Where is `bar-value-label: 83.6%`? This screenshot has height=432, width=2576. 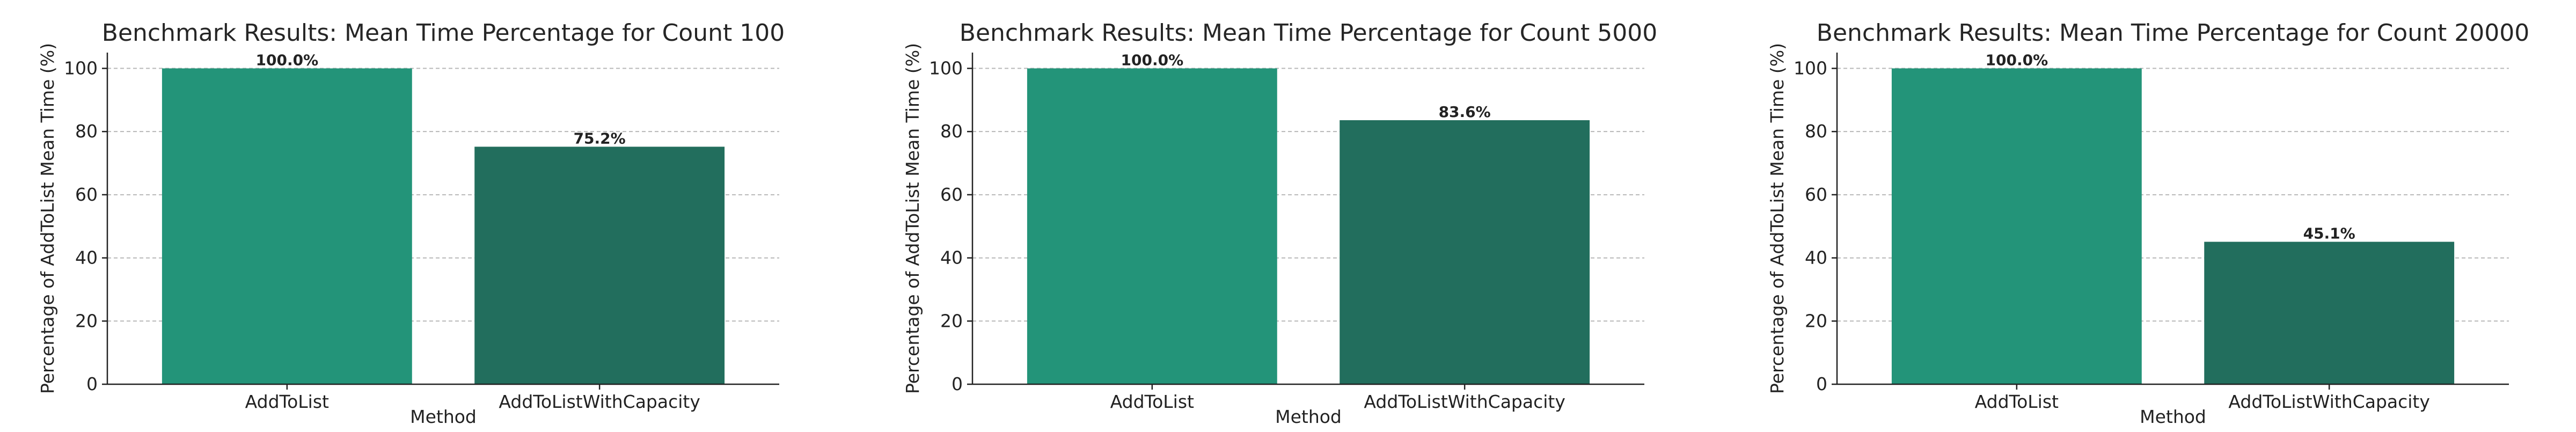
bar-value-label: 83.6% is located at coordinates (1465, 112).